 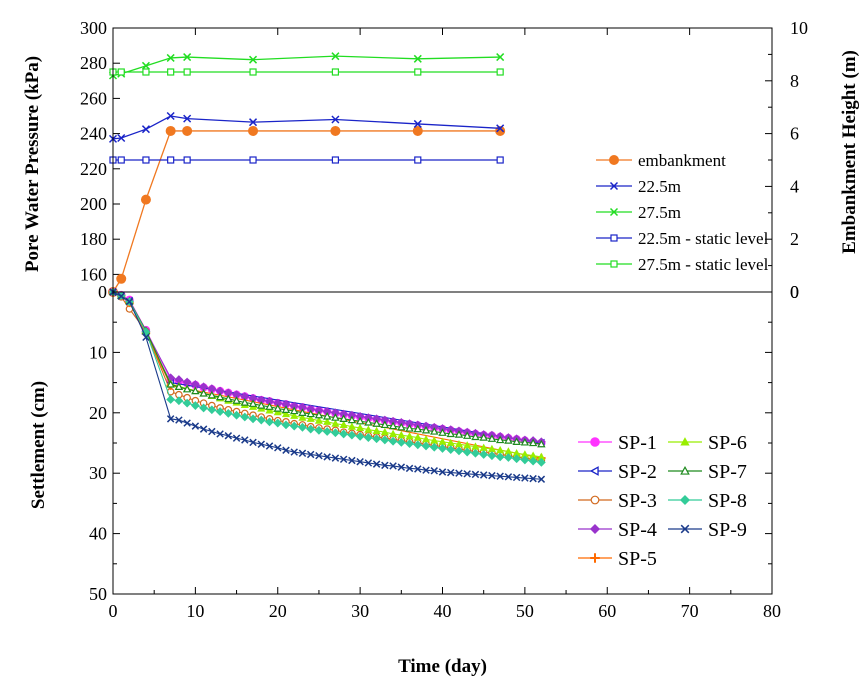 I want to click on legend-label: SP-3, so click(x=637, y=501).